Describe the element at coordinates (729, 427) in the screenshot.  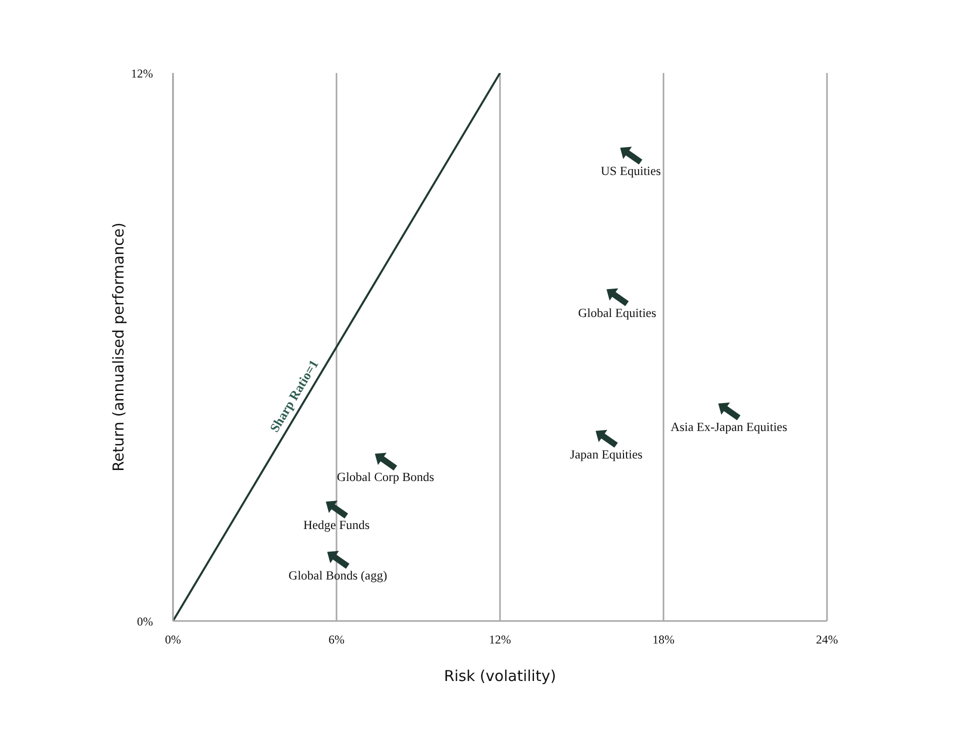
I see `series-label: Asia Ex-Japan Equities` at that location.